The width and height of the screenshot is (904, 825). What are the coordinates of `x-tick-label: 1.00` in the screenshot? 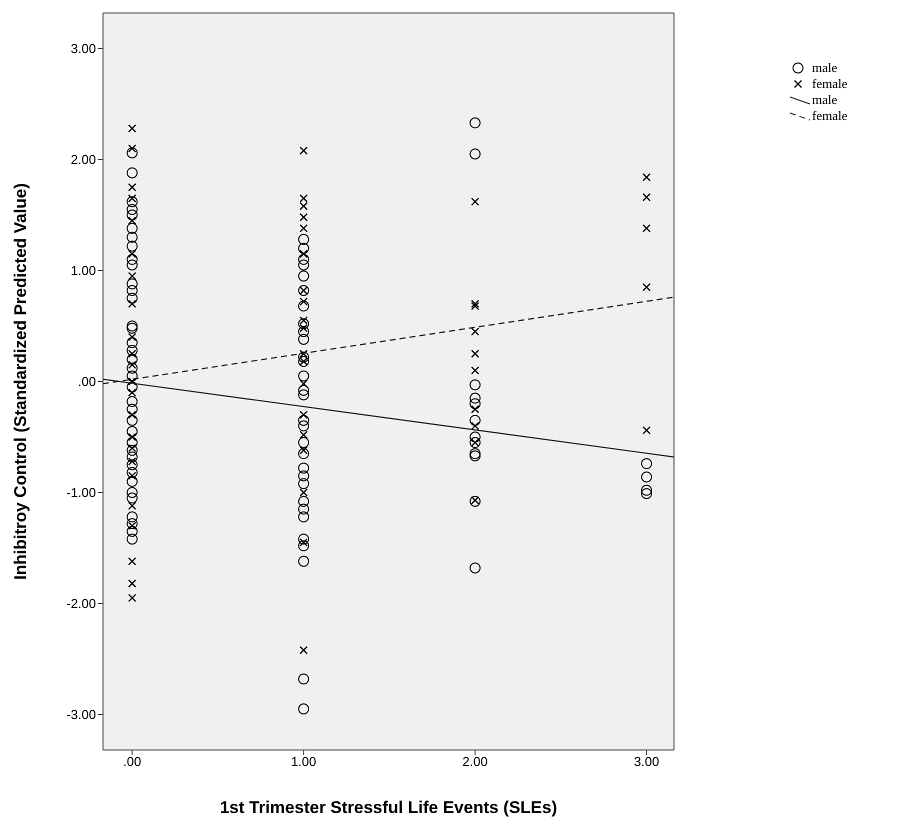 It's located at (303, 762).